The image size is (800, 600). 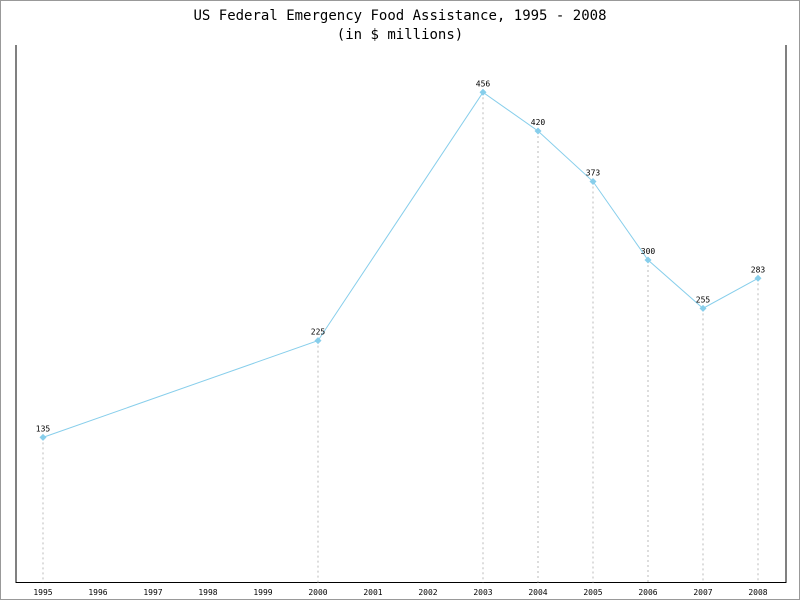 What do you see at coordinates (758, 269) in the screenshot?
I see `data-label: 283` at bounding box center [758, 269].